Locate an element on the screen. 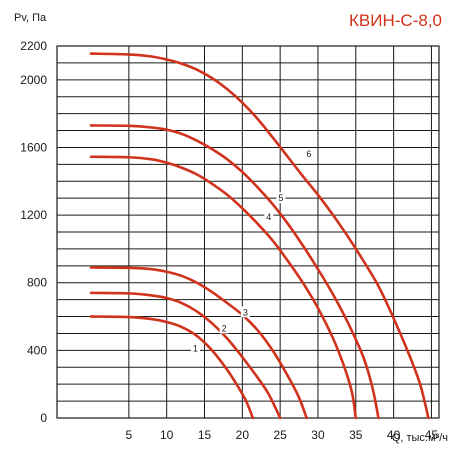 This screenshot has width=454, height=471. curve-labels: 1 2 3 45 6 is located at coordinates (252, 251).